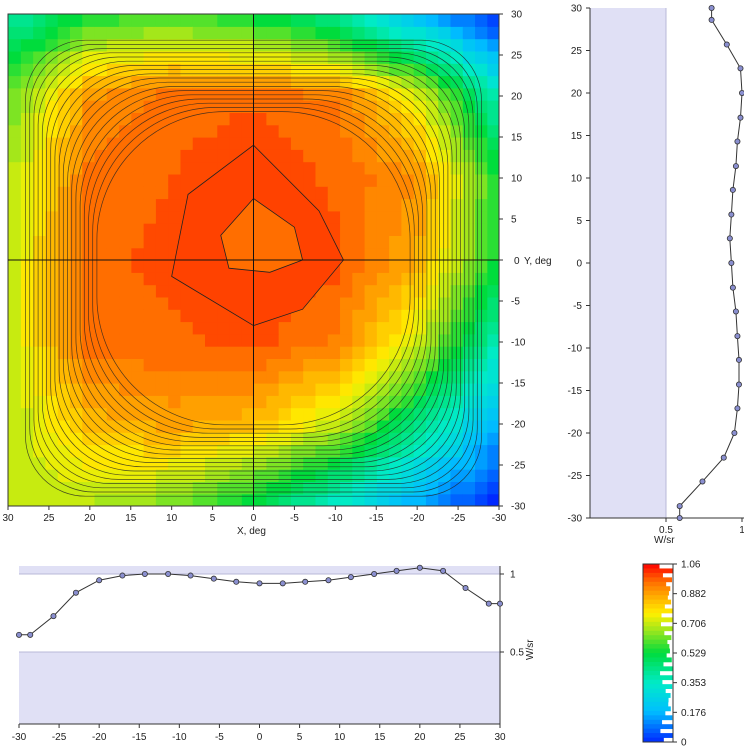 Image resolution: width=744 pixels, height=746 pixels. I want to click on color-legend-label: 0.882, so click(693, 594).